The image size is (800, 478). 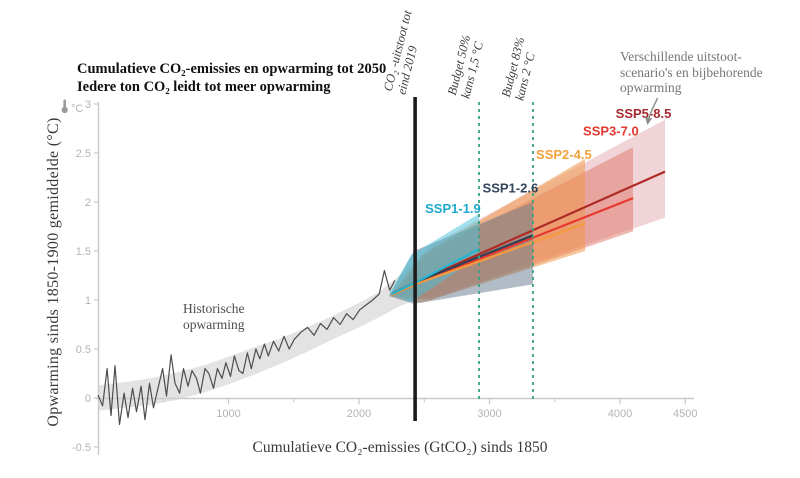 What do you see at coordinates (81, 448) in the screenshot?
I see `y-tick-label: -0.5` at bounding box center [81, 448].